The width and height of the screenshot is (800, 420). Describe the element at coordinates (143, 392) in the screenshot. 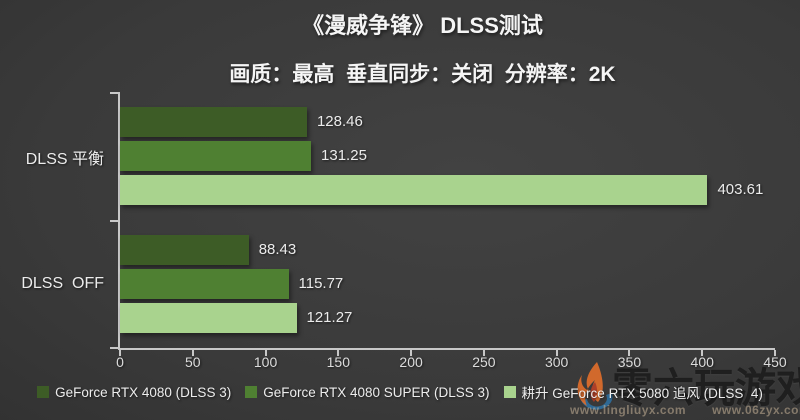

I see `legend-label: GeForce RTX 4080 (DLSS 3)` at that location.